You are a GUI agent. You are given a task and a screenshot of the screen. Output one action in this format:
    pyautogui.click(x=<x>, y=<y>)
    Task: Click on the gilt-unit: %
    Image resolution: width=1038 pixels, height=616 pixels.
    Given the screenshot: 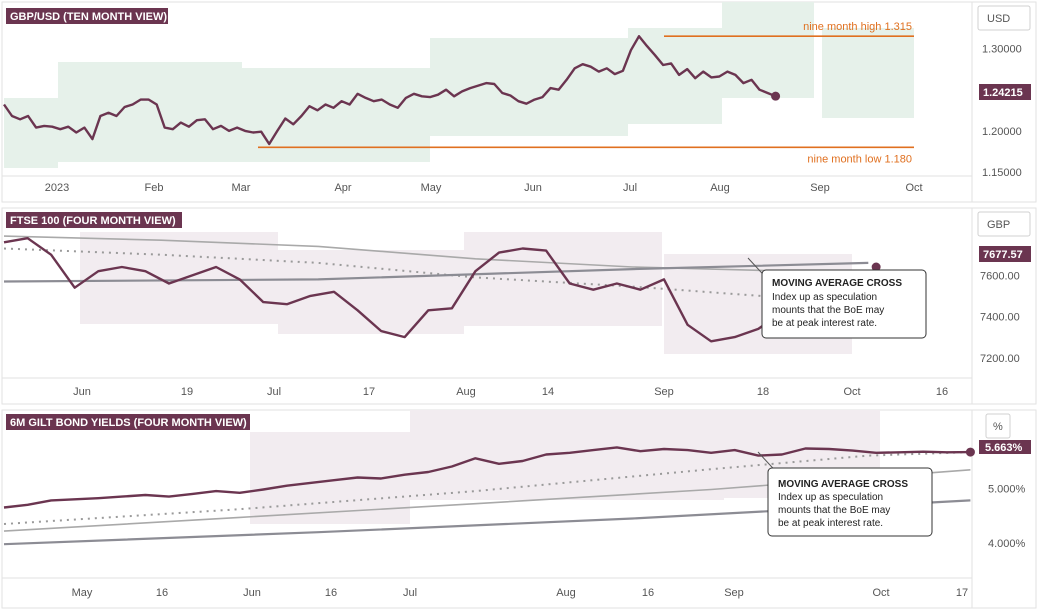 What is the action you would take?
    pyautogui.click(x=998, y=427)
    